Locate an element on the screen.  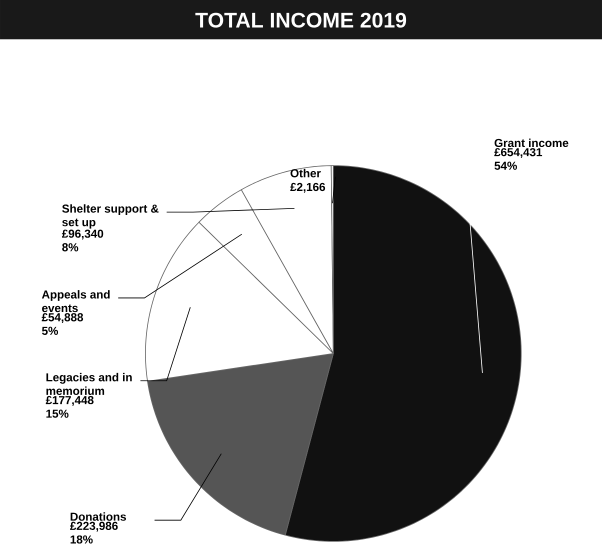
data-label: £223,986 18% is located at coordinates (94, 533).